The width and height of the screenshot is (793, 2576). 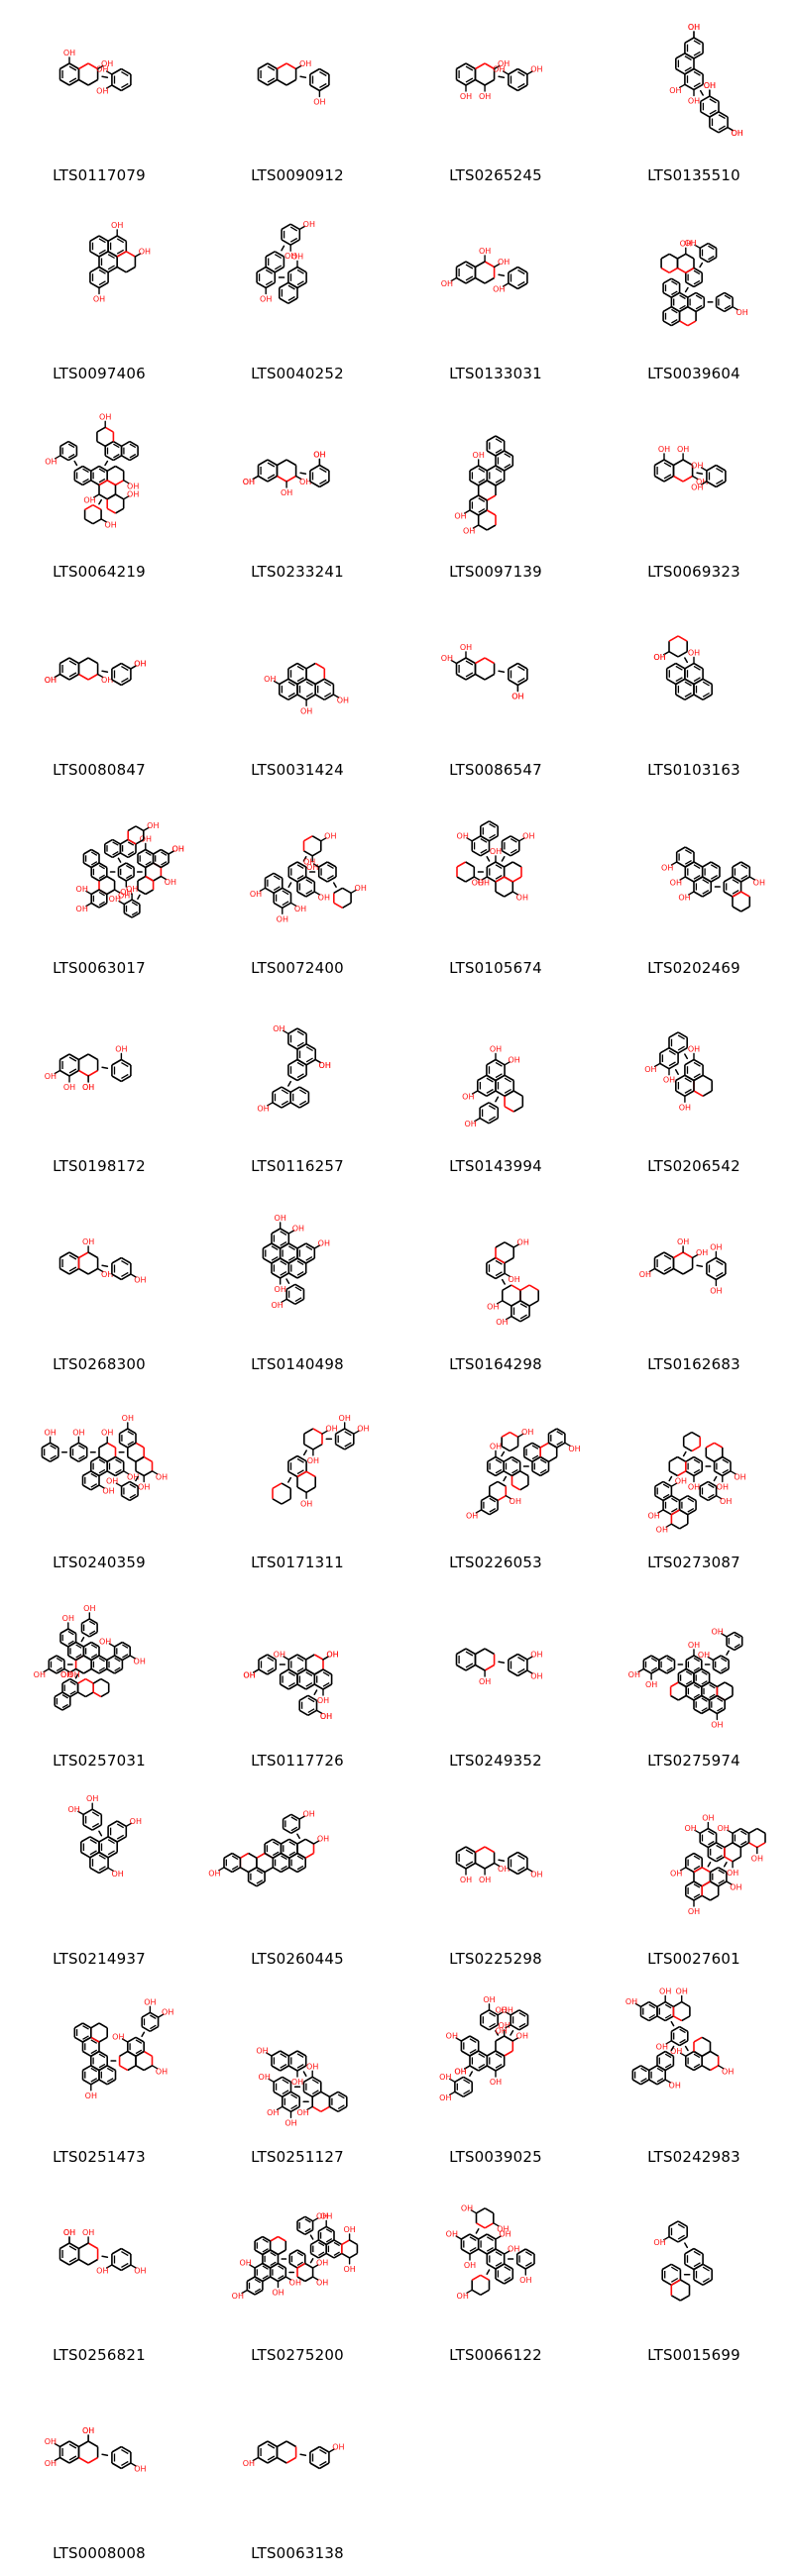 What do you see at coordinates (297, 1364) in the screenshot?
I see `molecule-id-label: LTS0140498` at bounding box center [297, 1364].